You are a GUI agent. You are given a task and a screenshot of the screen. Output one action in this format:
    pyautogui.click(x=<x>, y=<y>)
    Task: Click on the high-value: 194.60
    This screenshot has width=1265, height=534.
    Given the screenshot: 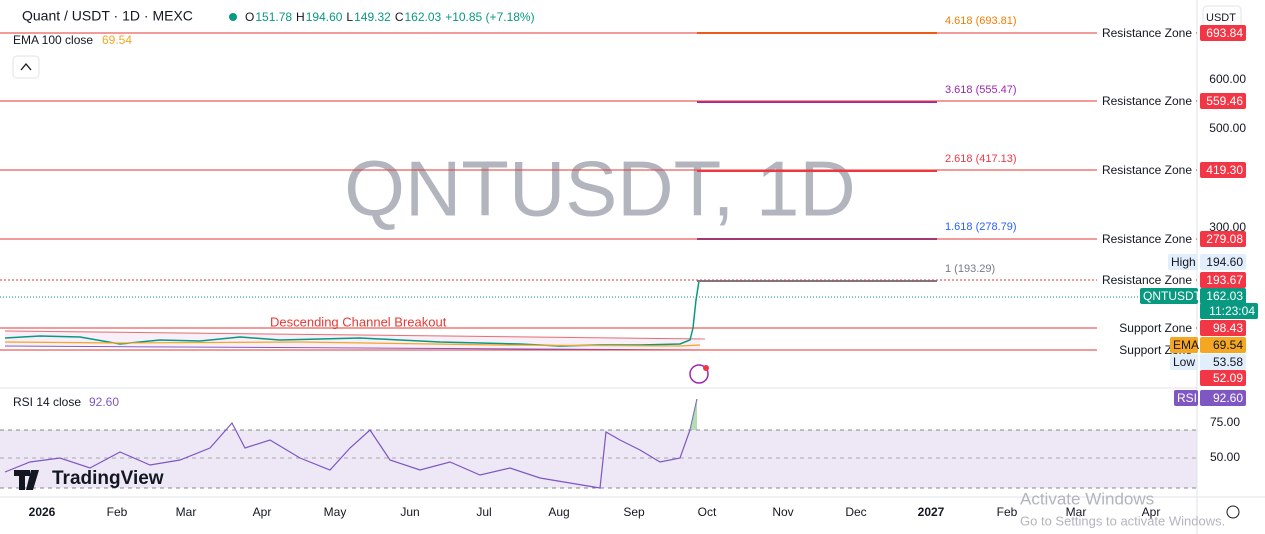 What is the action you would take?
    pyautogui.click(x=1224, y=262)
    